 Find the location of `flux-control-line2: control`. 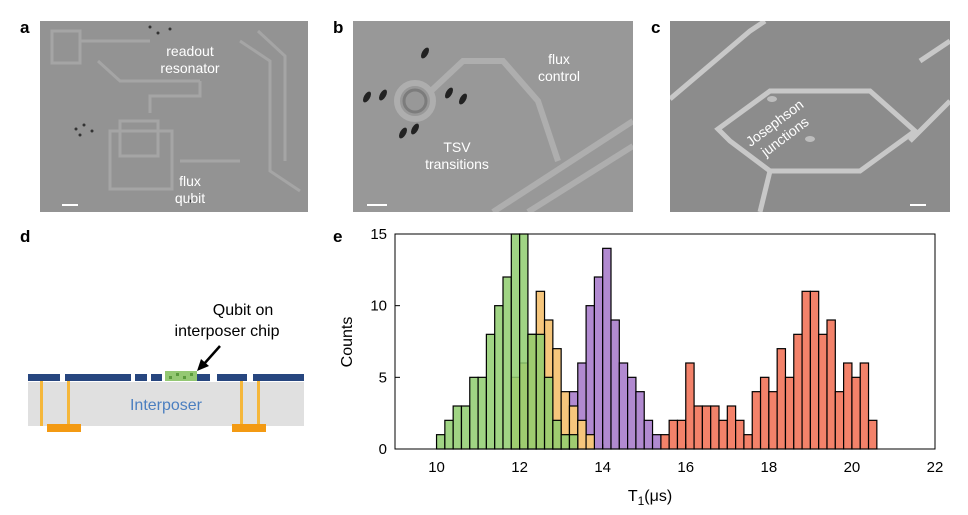

flux-control-line2: control is located at coordinates (559, 76).